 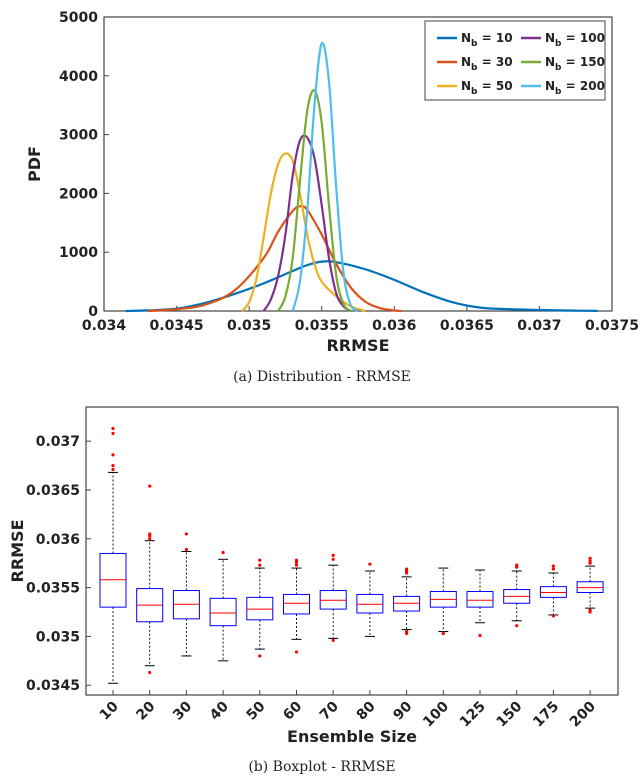 What do you see at coordinates (17, 550) in the screenshot?
I see `y-axis-label-b: RRMSE` at bounding box center [17, 550].